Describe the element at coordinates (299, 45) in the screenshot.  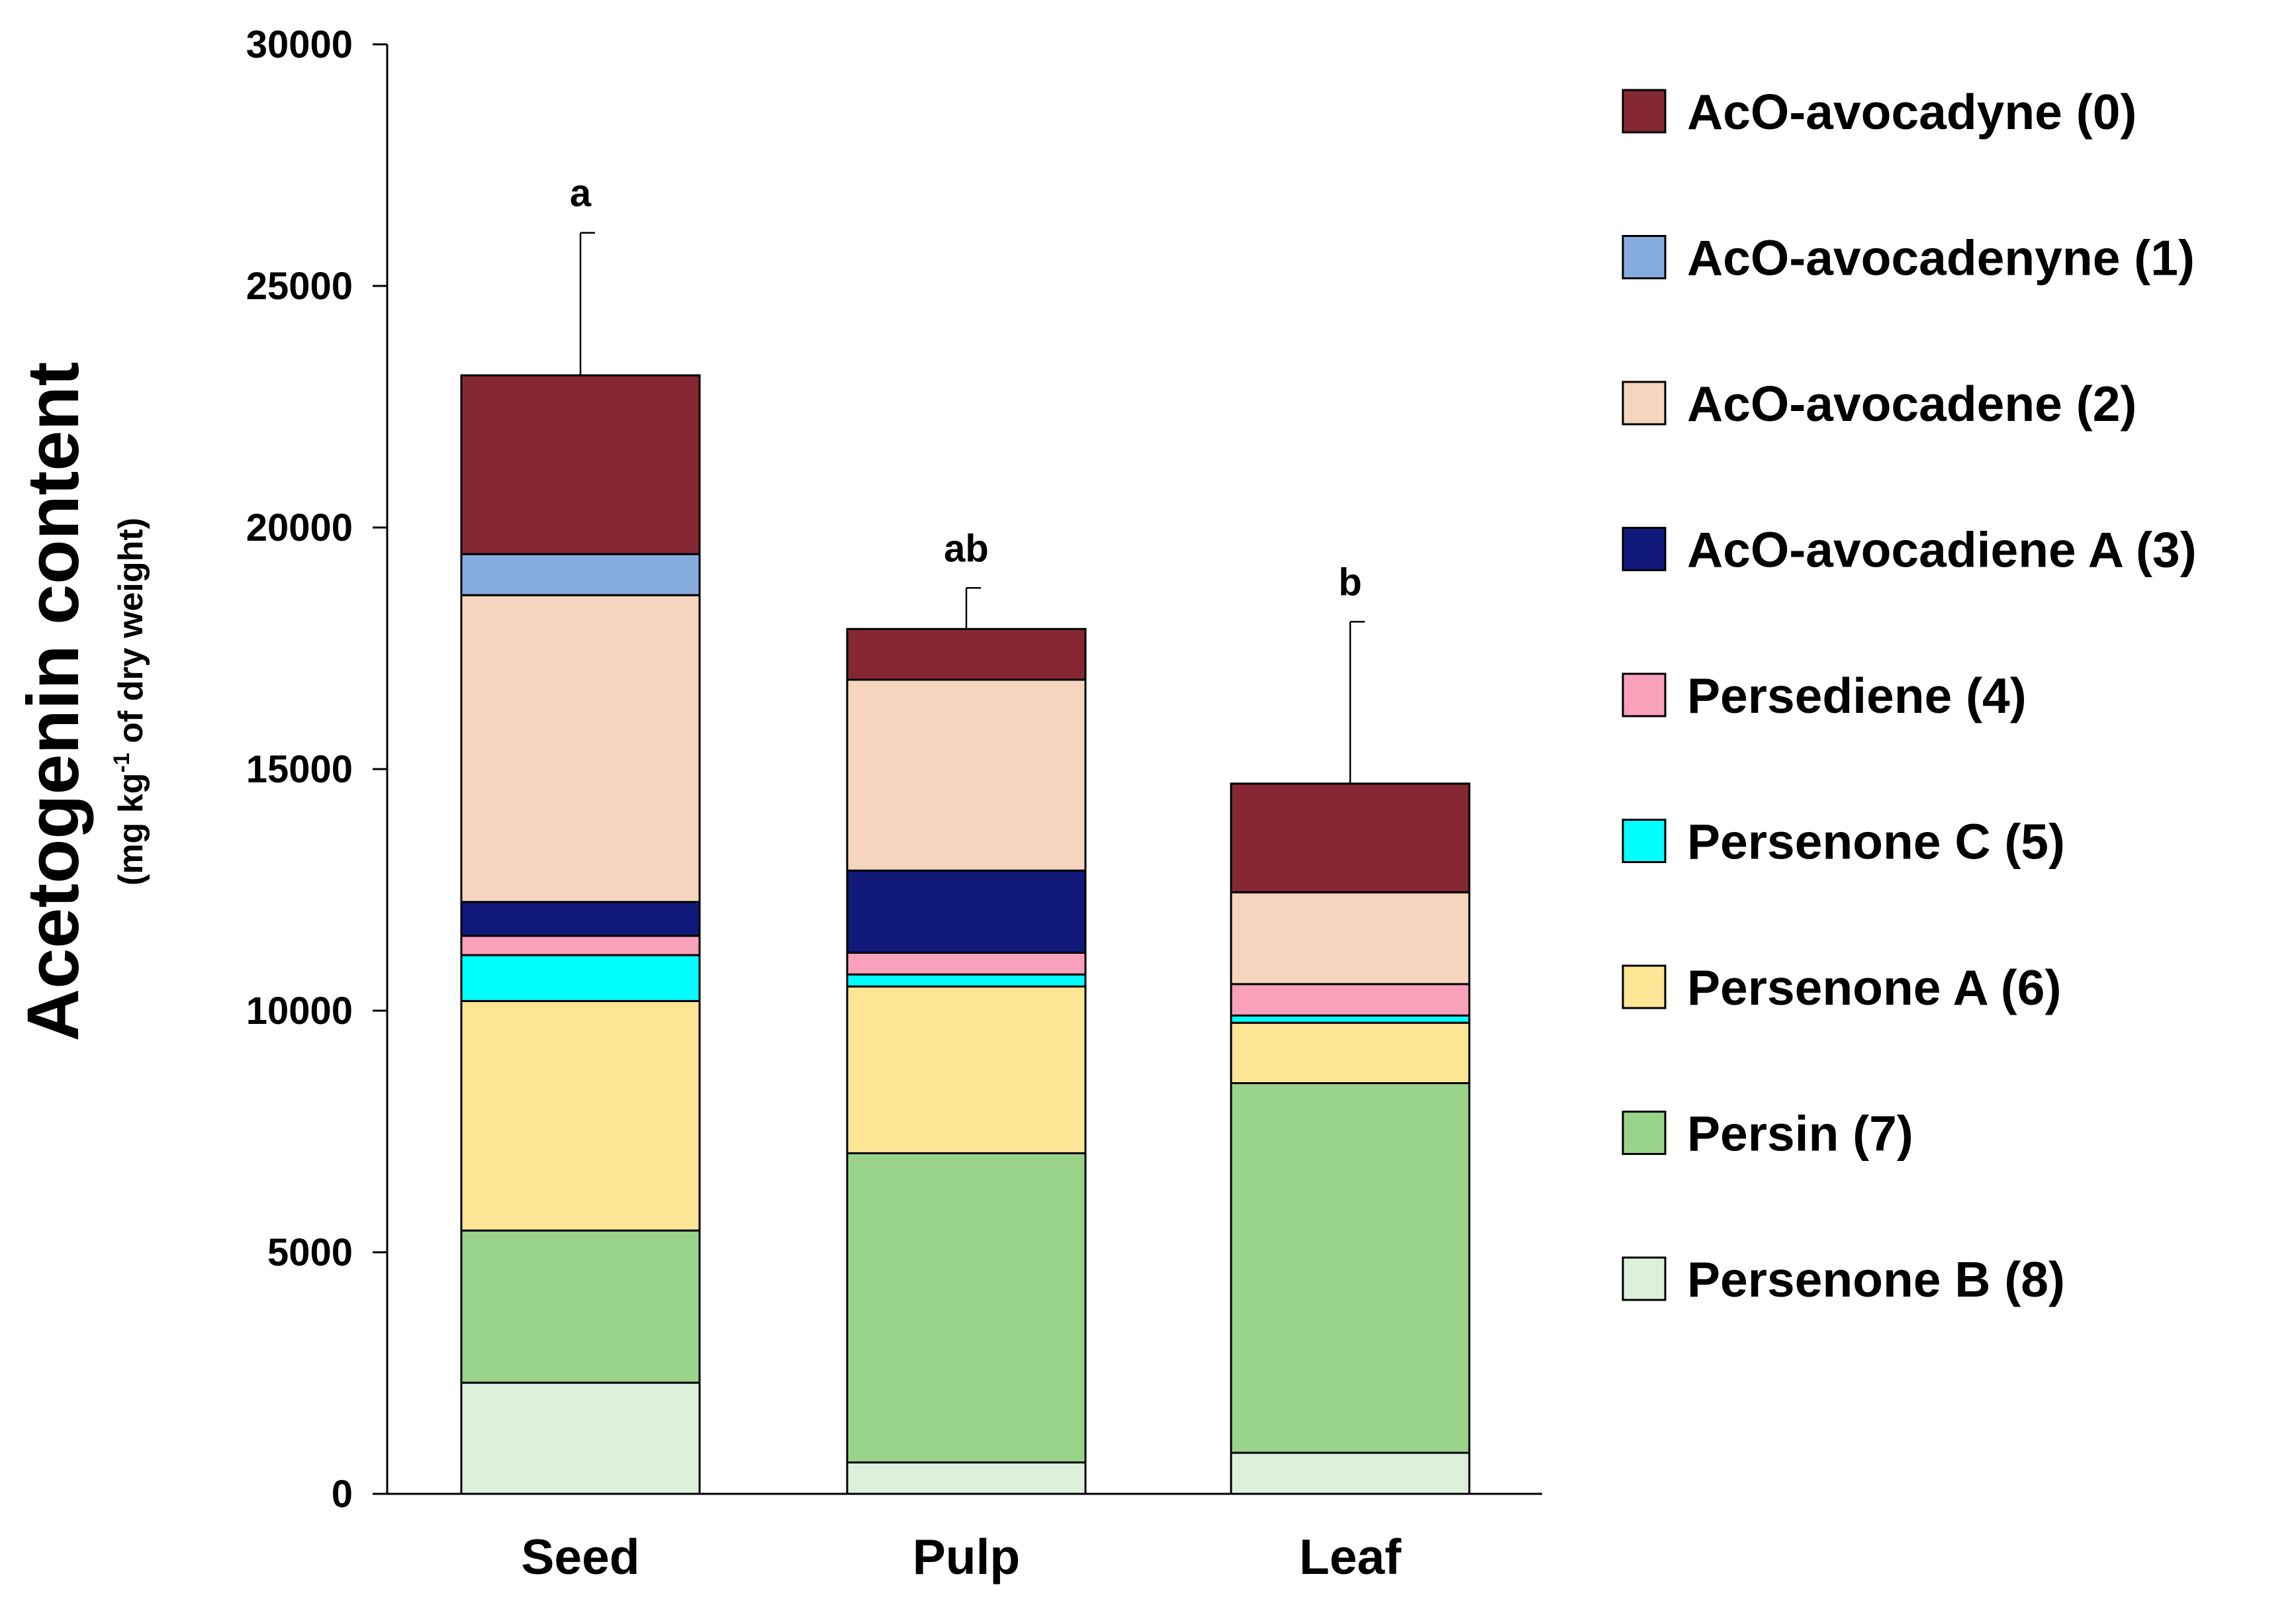
I see `y-tick-label: 30000` at that location.